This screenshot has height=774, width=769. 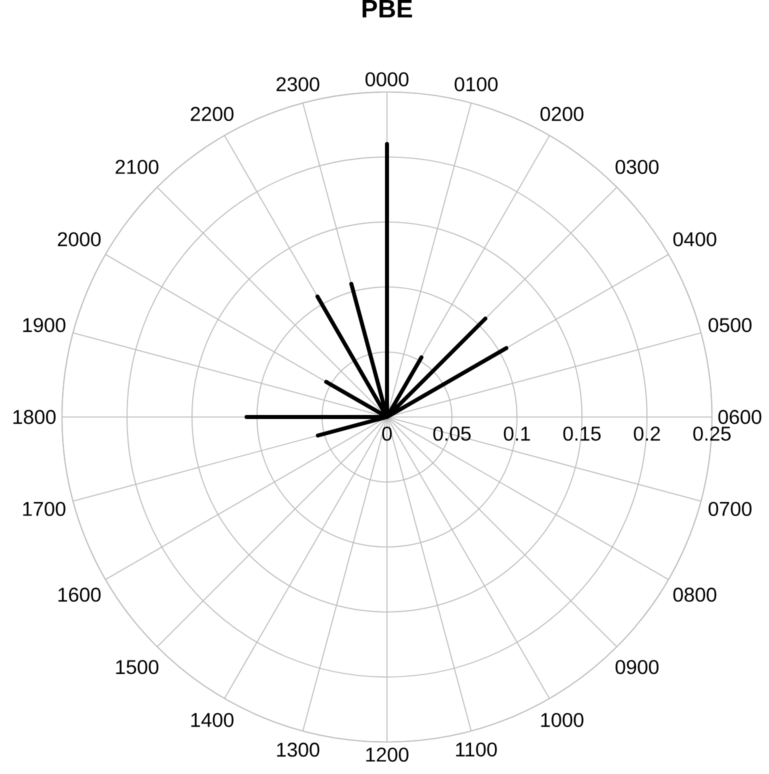 What do you see at coordinates (452, 433) in the screenshot?
I see `y-tick-label: 0.05` at bounding box center [452, 433].